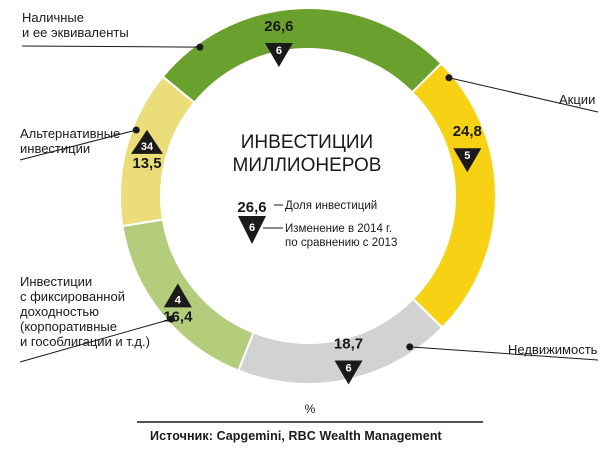 The image size is (604, 451). Describe the element at coordinates (178, 316) in the screenshot. I see `value-label-fixed-income: 16,4` at that location.